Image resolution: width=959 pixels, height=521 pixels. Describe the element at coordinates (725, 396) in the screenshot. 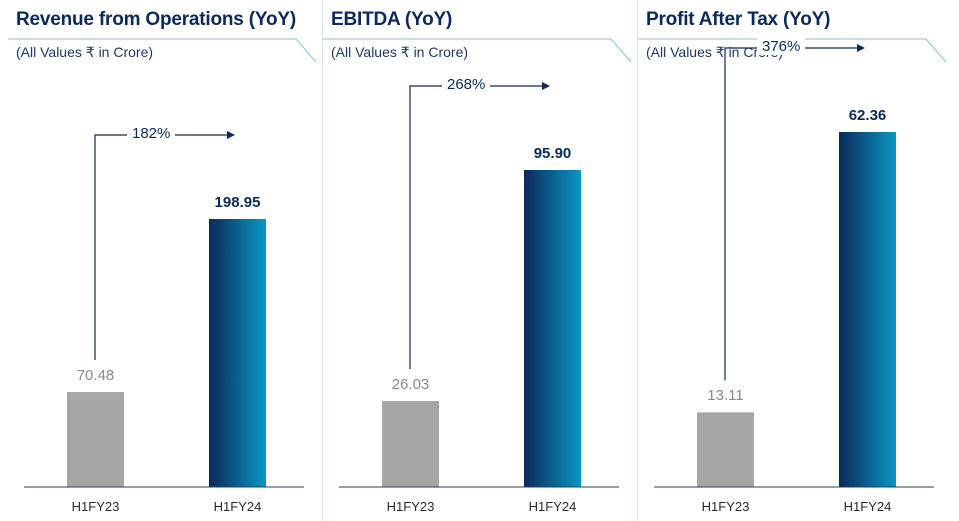

I see `data-label-previous: 13.11` at that location.